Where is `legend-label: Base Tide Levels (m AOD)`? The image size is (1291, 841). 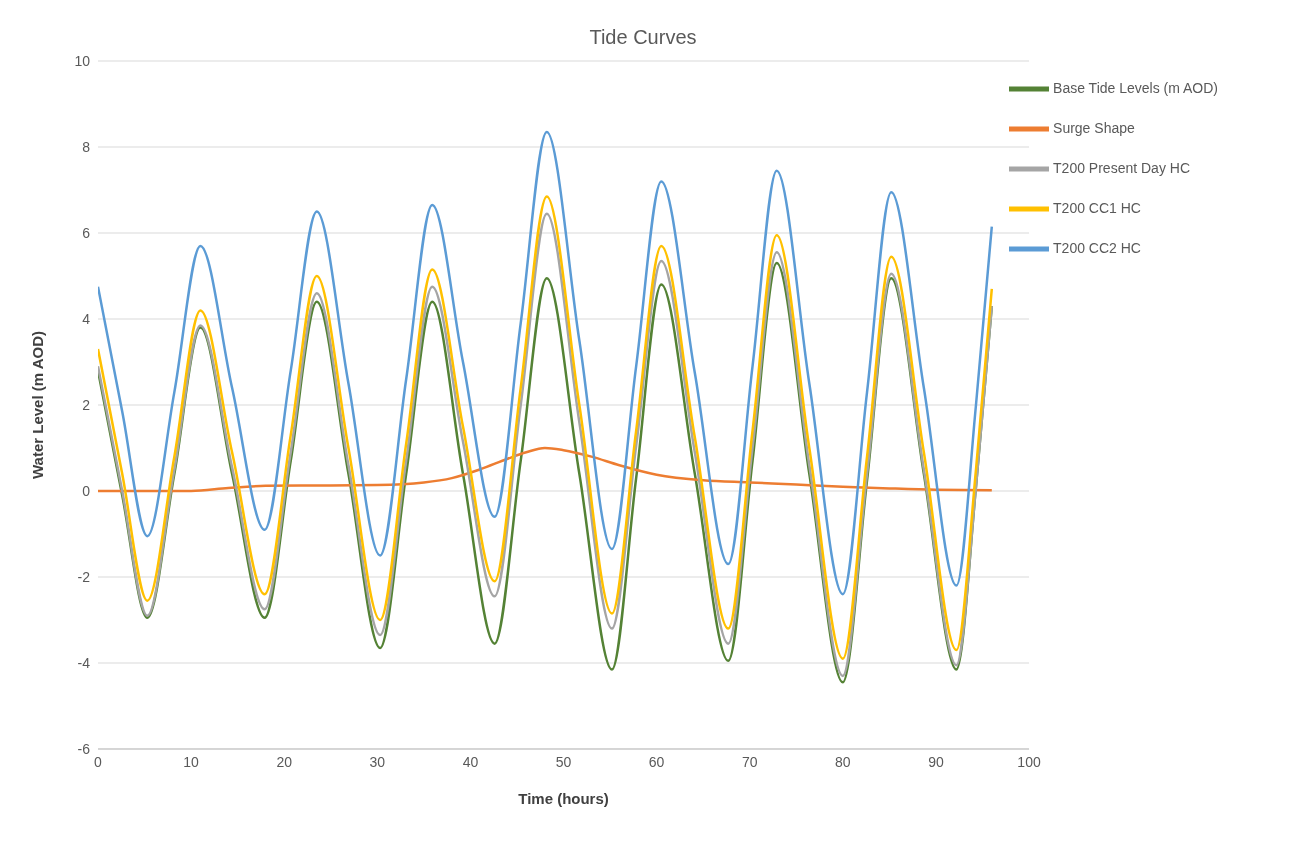
legend-label: Base Tide Levels (m AOD) is located at coordinates (1135, 87).